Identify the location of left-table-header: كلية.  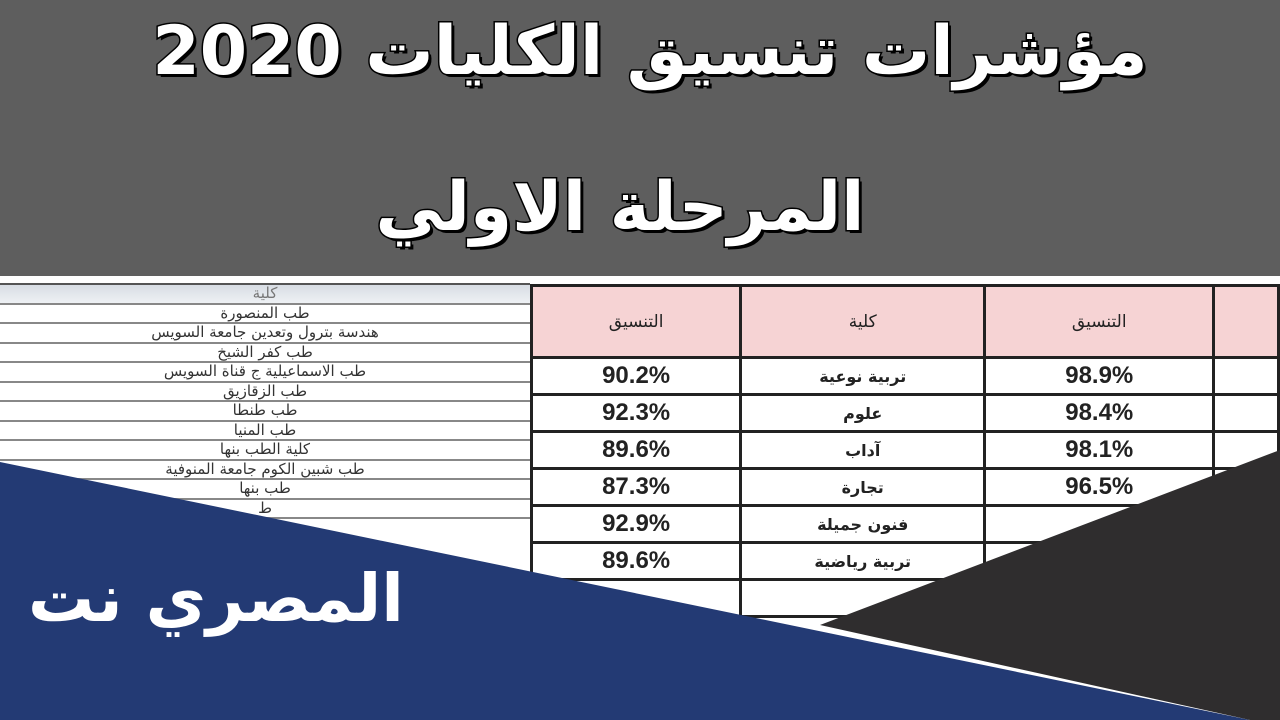
(265, 295).